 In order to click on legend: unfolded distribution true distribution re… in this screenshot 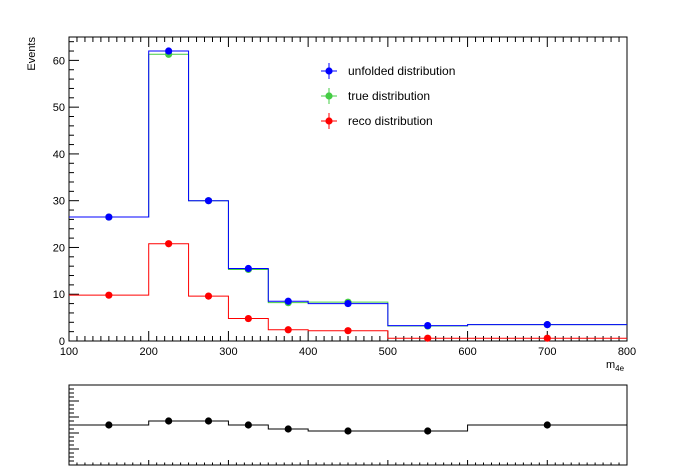, I will do `click(388, 96)`.